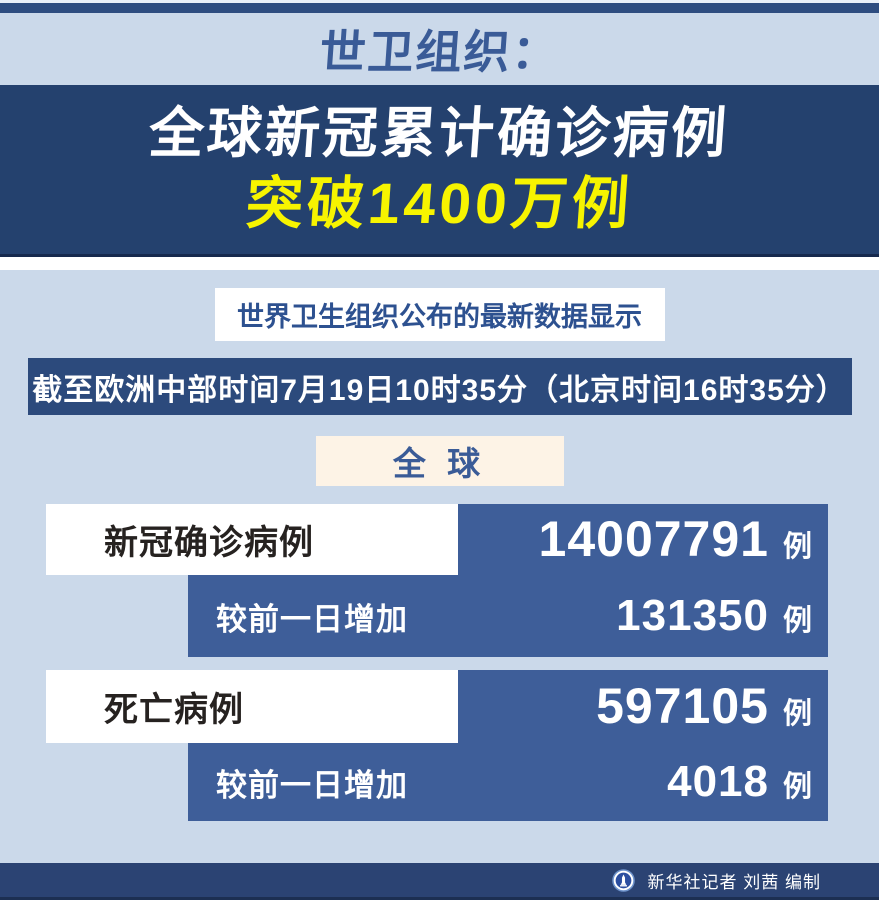 This screenshot has height=900, width=879. I want to click on time-banner: 截至欧洲中部时间7月19日10时35分（北京时间16时35分）, so click(439, 386).